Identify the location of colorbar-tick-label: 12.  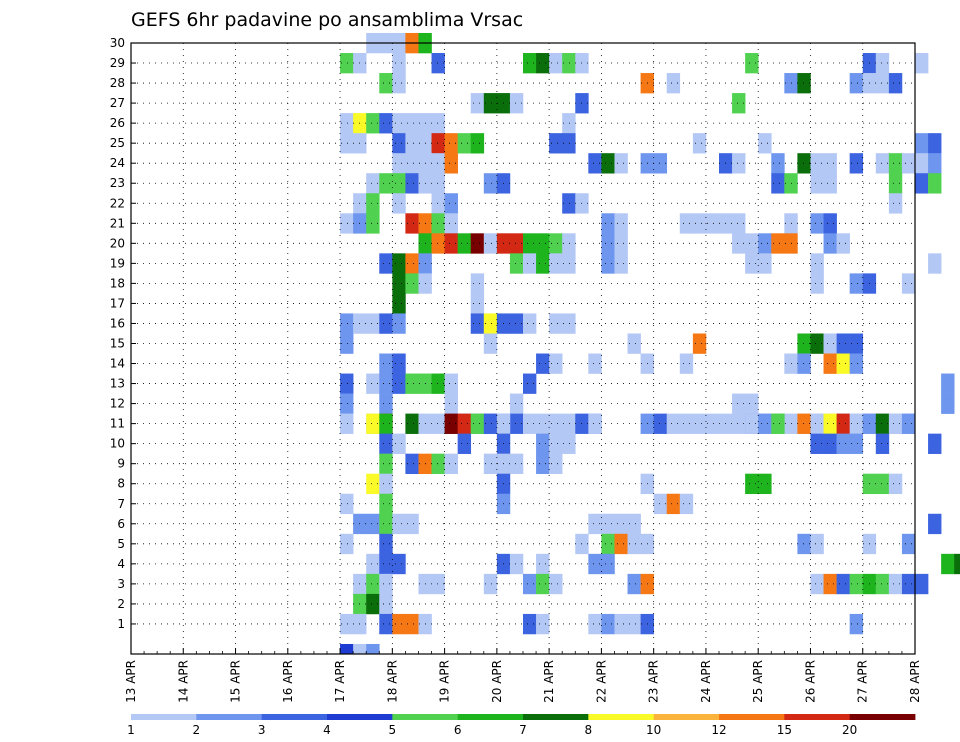
(718, 730).